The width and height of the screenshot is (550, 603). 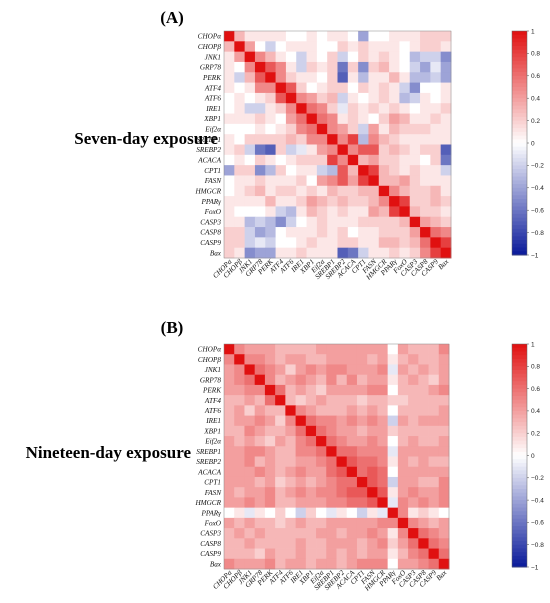 I want to click on row-label-b-1: CHOPβ, so click(x=210, y=360).